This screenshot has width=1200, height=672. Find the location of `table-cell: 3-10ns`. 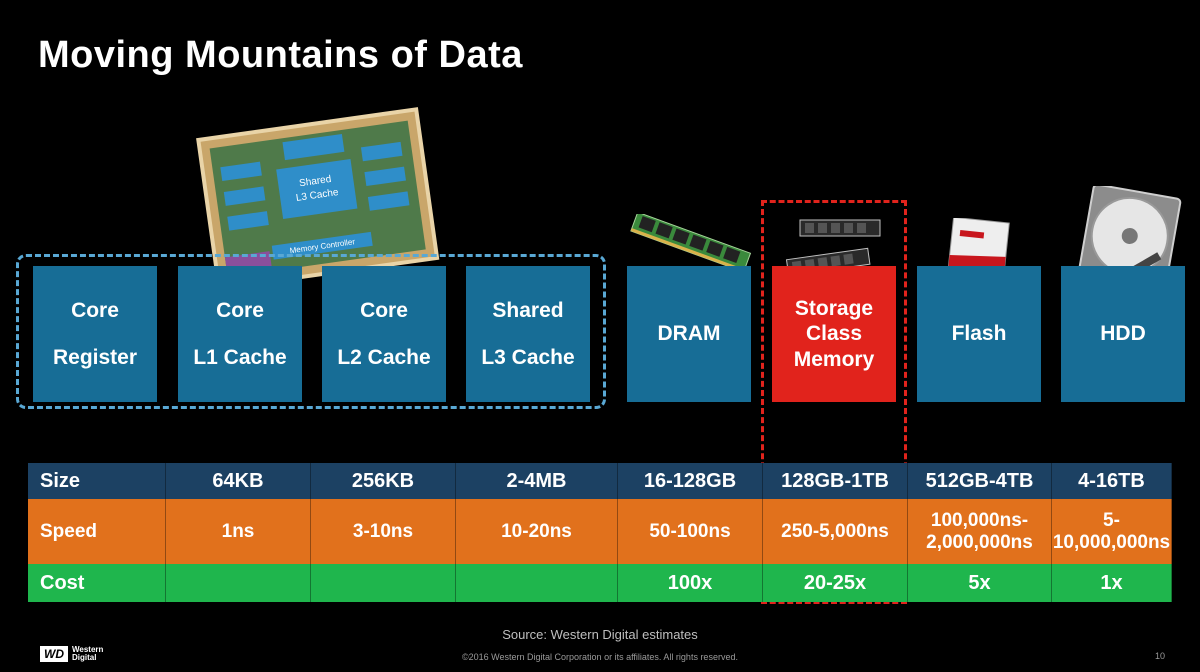

table-cell: 3-10ns is located at coordinates (383, 531).